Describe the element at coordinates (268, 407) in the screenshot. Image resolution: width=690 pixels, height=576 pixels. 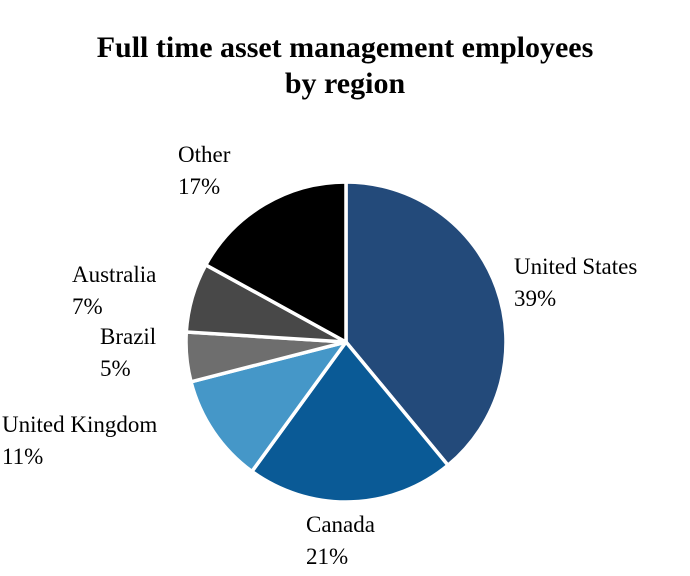
I see `pie-slice-united-kingdom` at that location.